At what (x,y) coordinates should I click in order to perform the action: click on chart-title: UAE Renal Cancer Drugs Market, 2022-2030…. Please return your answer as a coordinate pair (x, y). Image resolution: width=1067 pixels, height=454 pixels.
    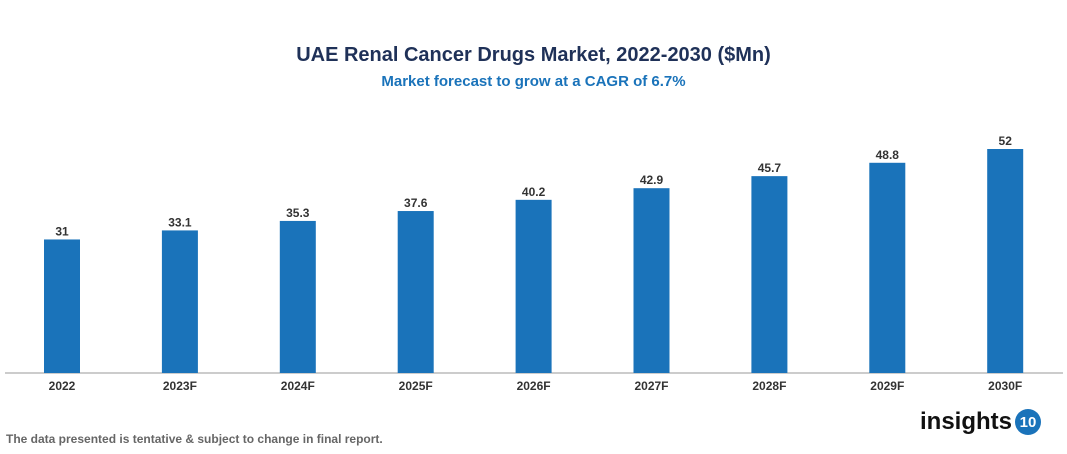
    Looking at the image, I should click on (533, 55).